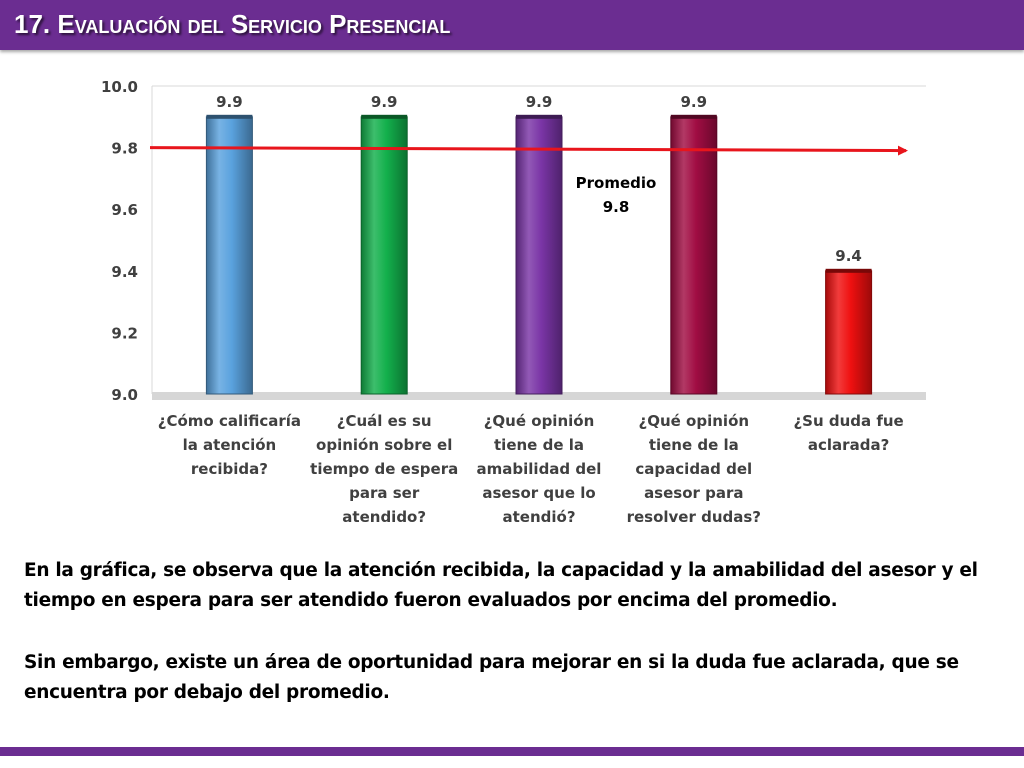 The height and width of the screenshot is (768, 1024). Describe the element at coordinates (124, 149) in the screenshot. I see `y-tick-label: 9.8` at that location.